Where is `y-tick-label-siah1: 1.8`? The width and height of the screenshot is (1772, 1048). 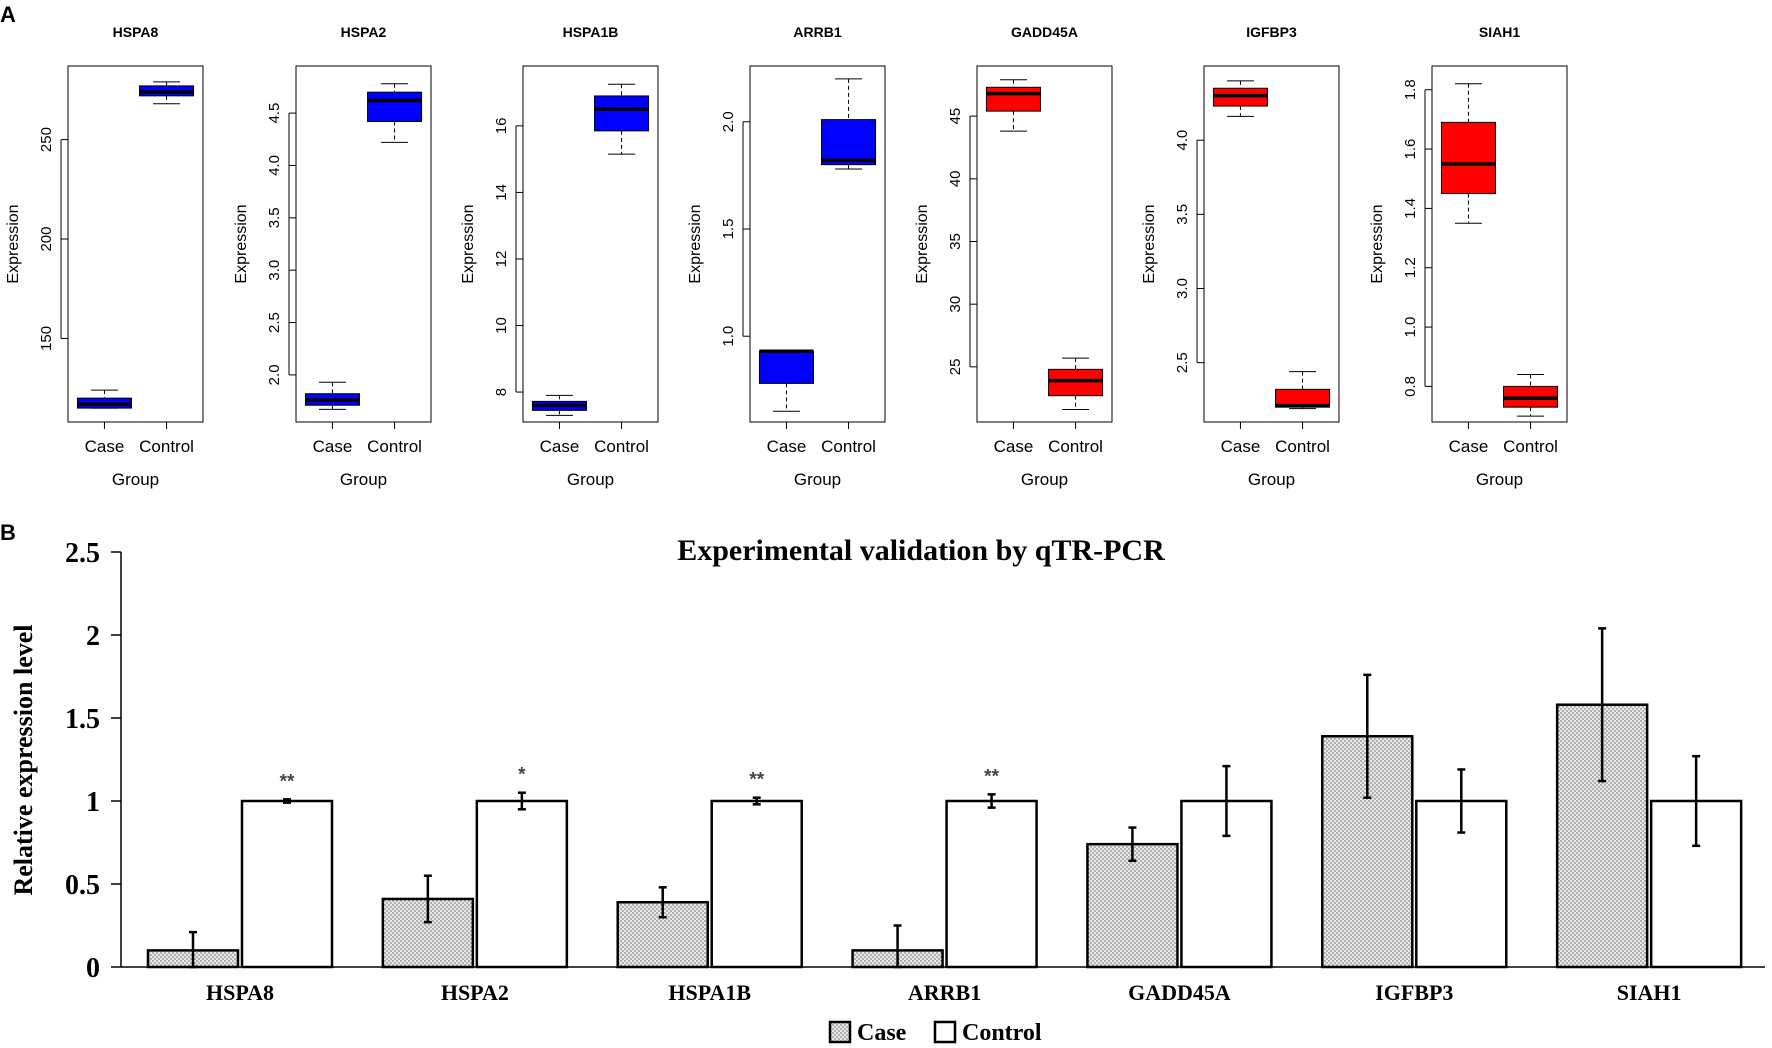 y-tick-label-siah1: 1.8 is located at coordinates (1410, 89).